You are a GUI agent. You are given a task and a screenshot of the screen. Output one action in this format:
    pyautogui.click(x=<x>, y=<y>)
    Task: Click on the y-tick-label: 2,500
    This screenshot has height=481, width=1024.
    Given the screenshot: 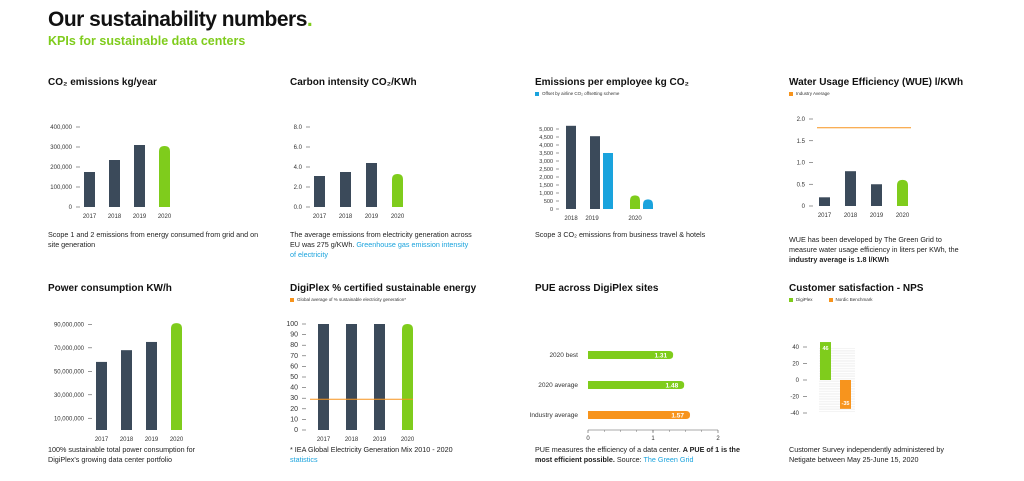 What is the action you would take?
    pyautogui.click(x=546, y=170)
    